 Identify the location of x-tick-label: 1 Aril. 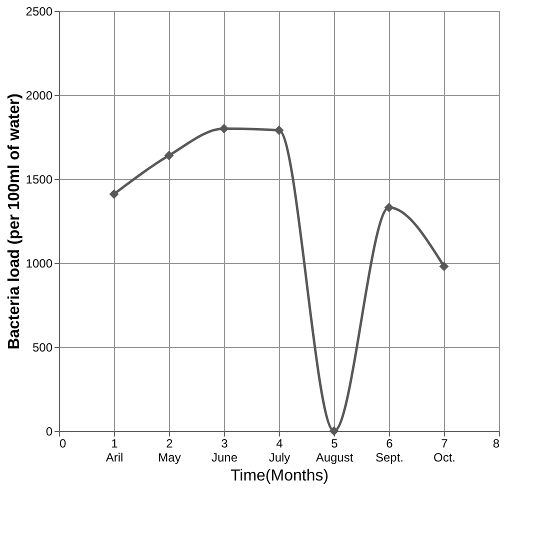
(115, 450).